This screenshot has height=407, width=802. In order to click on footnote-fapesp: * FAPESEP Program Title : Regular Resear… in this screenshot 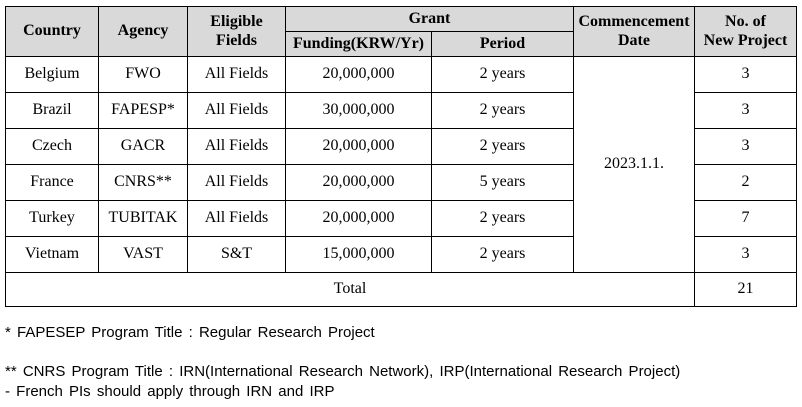, I will do `click(190, 332)`.